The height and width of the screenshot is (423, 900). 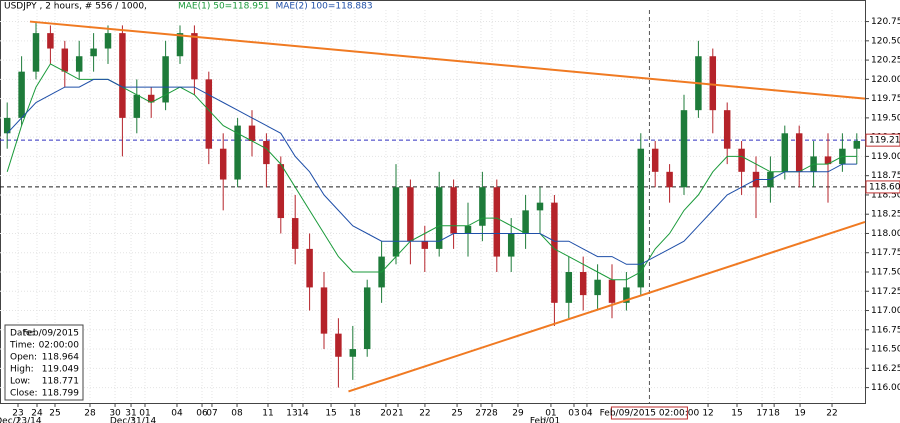 I want to click on info-box, so click(x=44, y=362).